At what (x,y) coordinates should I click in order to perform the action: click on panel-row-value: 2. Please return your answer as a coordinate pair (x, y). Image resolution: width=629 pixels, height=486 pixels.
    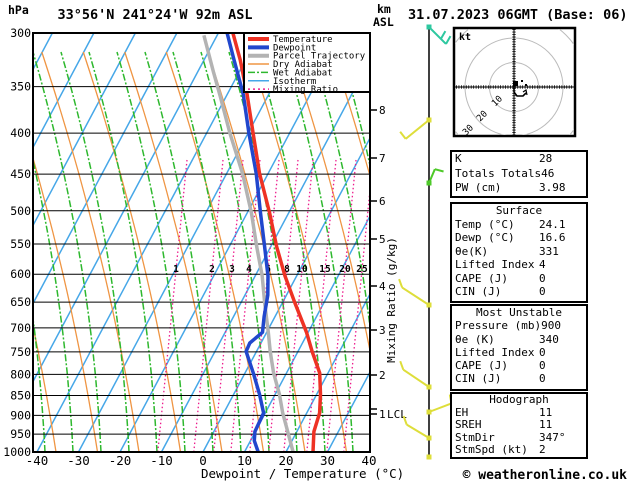
    Looking at the image, I should click on (542, 450).